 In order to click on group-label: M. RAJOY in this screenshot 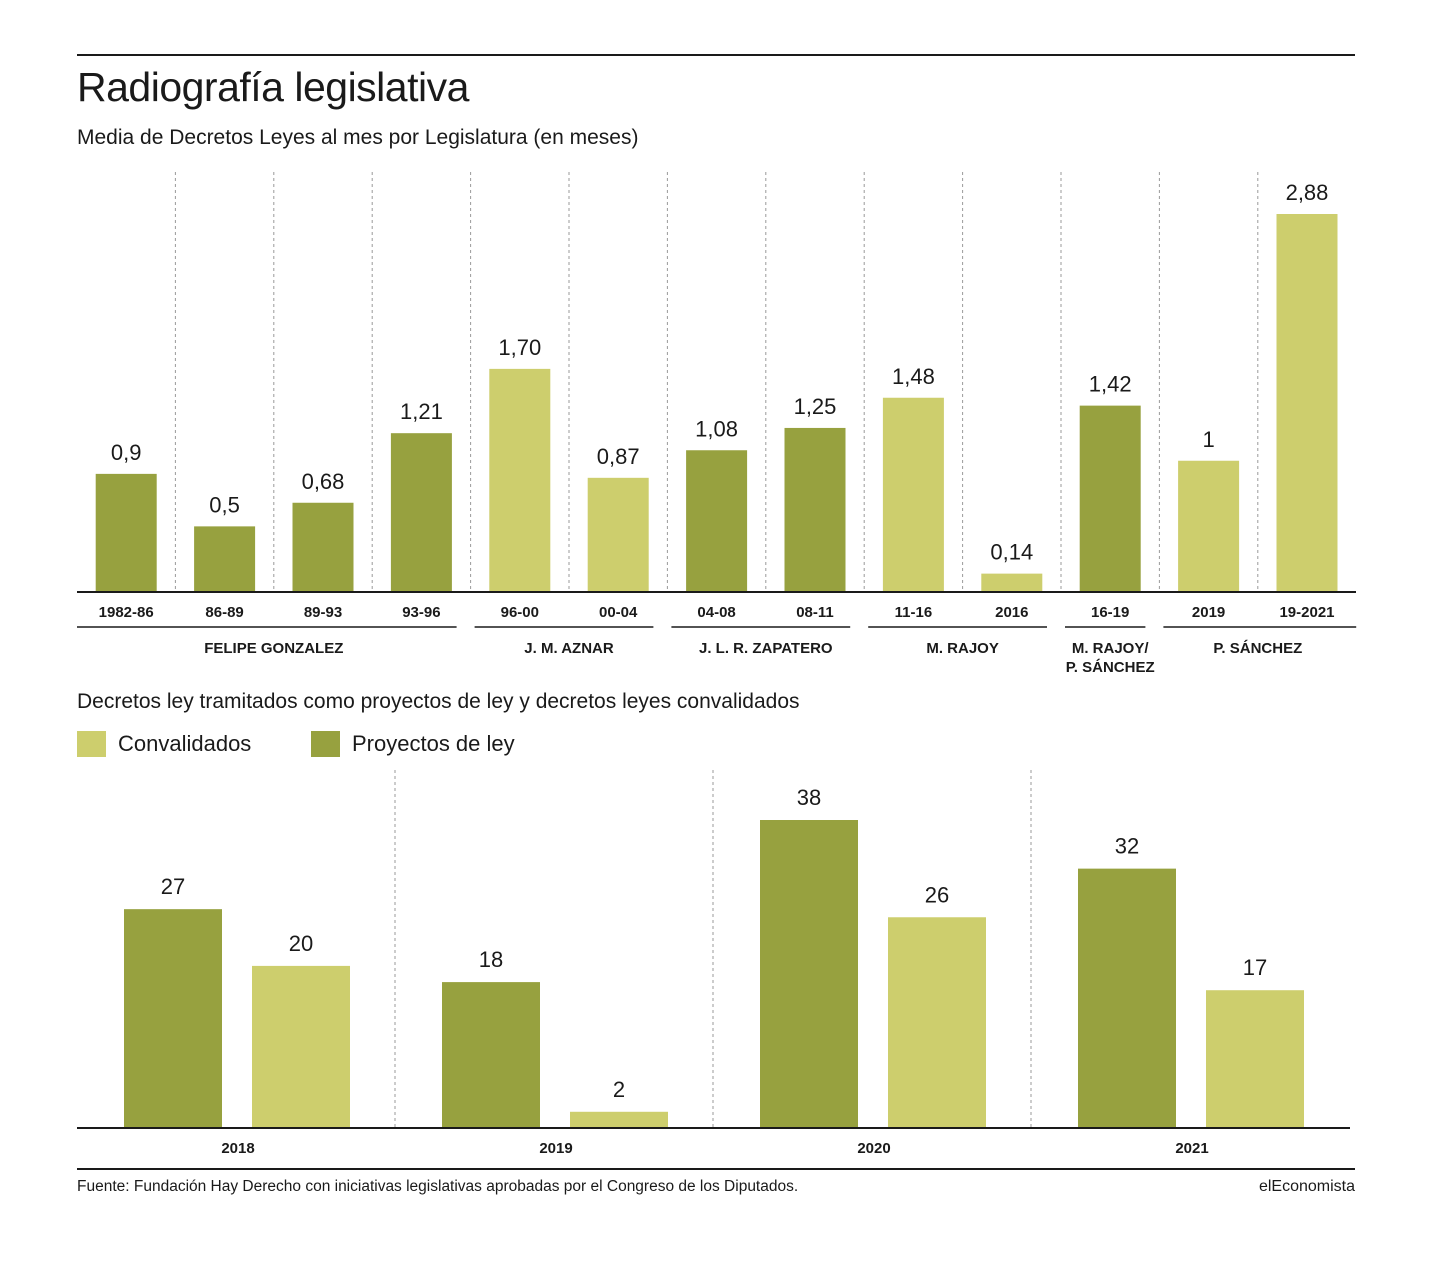, I will do `click(962, 648)`.